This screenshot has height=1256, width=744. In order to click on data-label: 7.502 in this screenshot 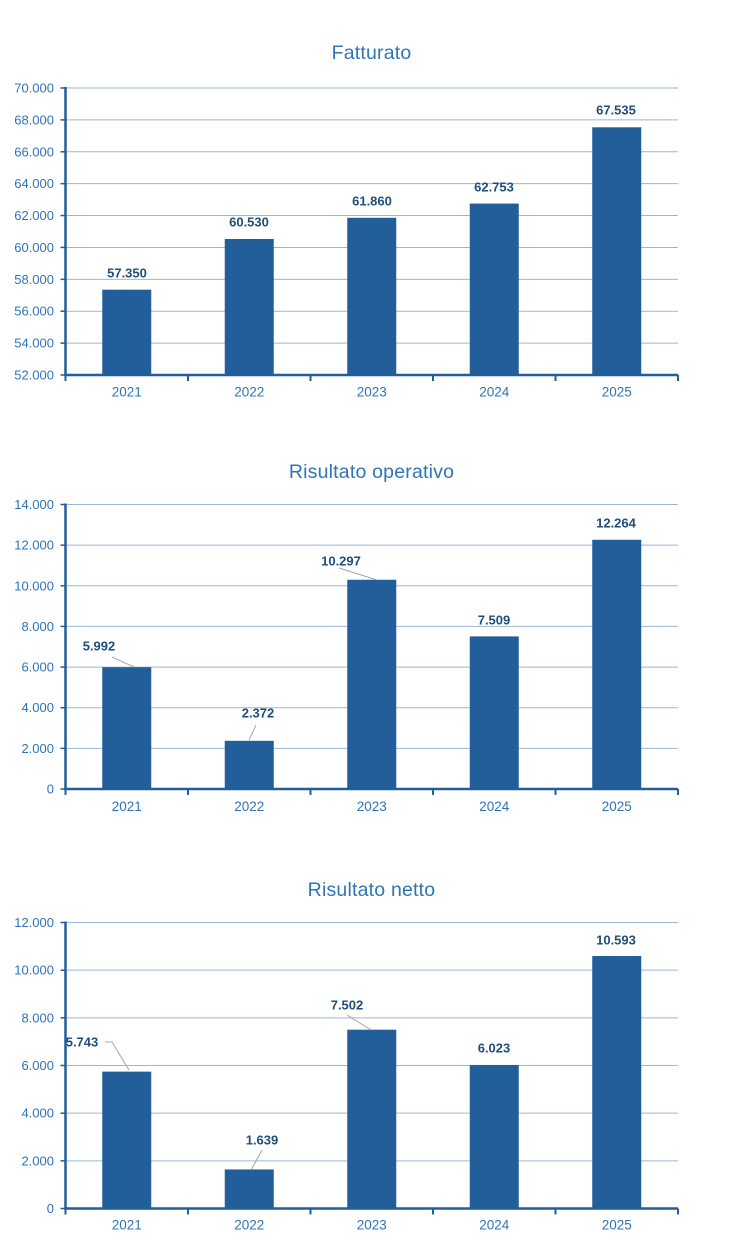, I will do `click(347, 1005)`.